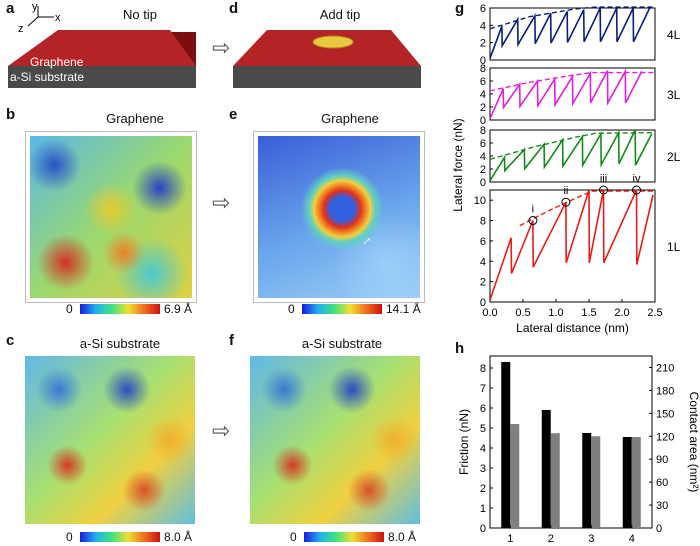 Image resolution: width=700 pixels, height=546 pixels. What do you see at coordinates (483, 69) in the screenshot?
I see `y-tick-label-3L: 8` at bounding box center [483, 69].